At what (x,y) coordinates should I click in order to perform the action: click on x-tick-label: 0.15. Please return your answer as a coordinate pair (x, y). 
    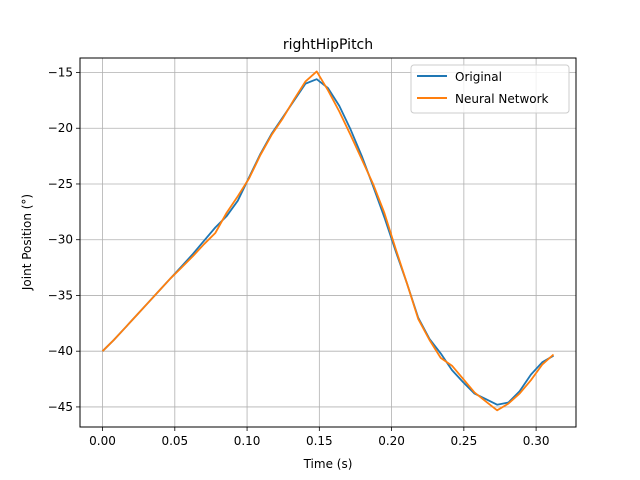
    Looking at the image, I should click on (319, 441).